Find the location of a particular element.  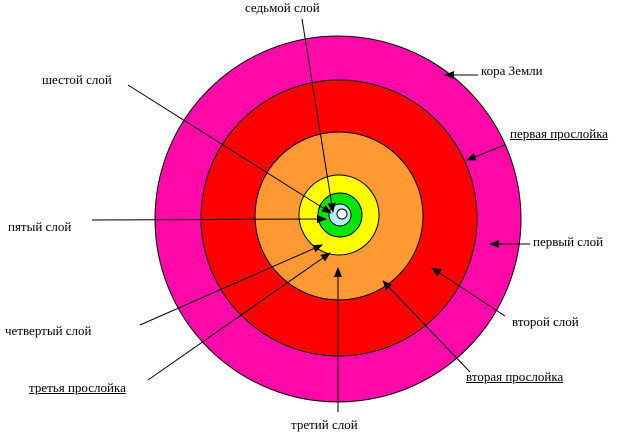

label-first-interlayer: первая прослойка is located at coordinates (559, 133).